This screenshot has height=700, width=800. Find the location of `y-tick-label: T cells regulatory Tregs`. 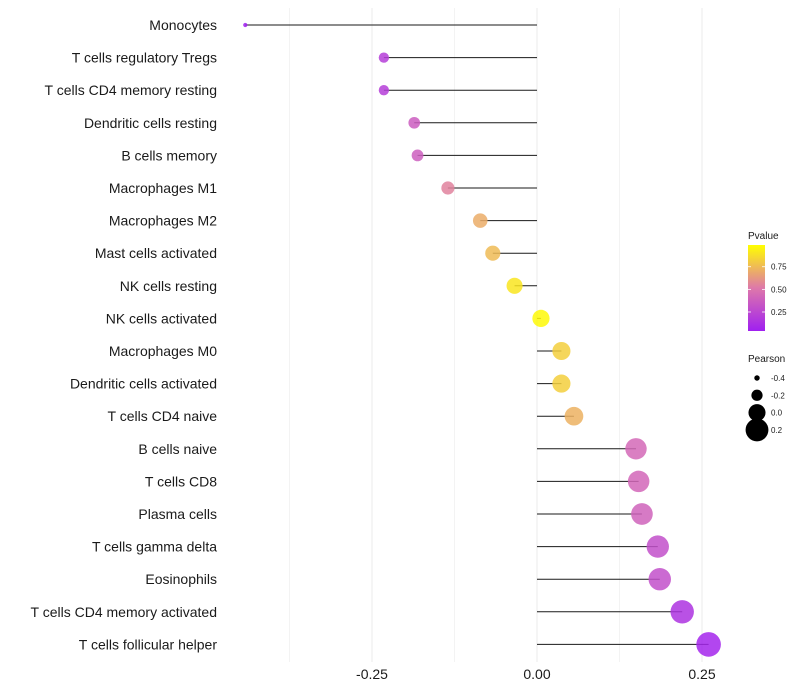

y-tick-label: T cells regulatory Tregs is located at coordinates (144, 58).